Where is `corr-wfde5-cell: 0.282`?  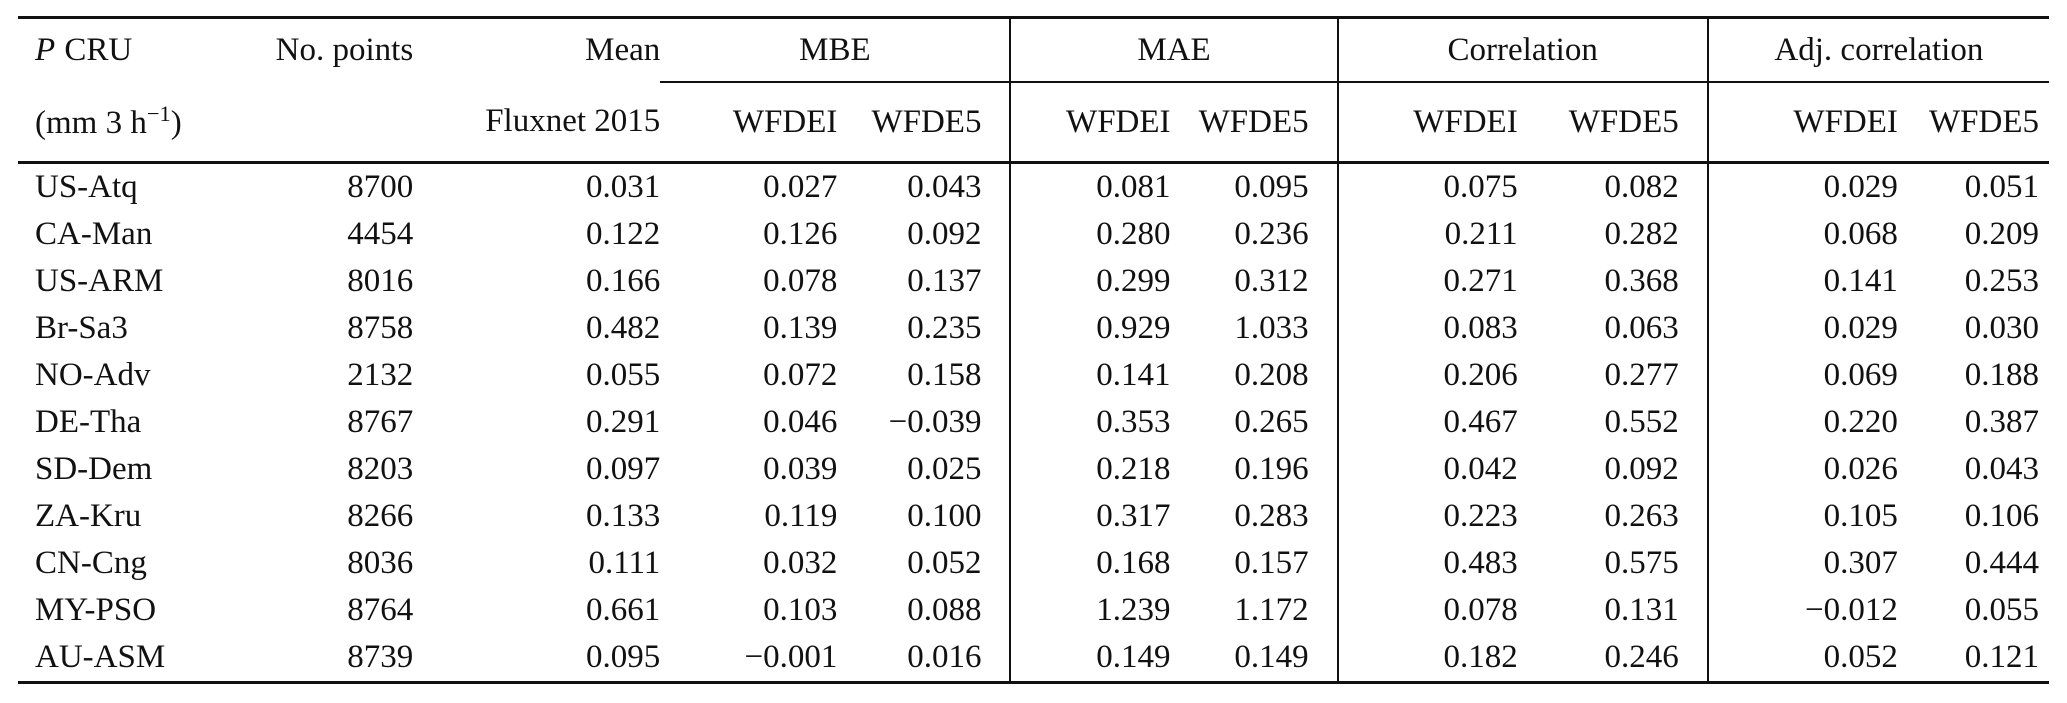
corr-wfde5-cell: 0.282 is located at coordinates (1641, 234).